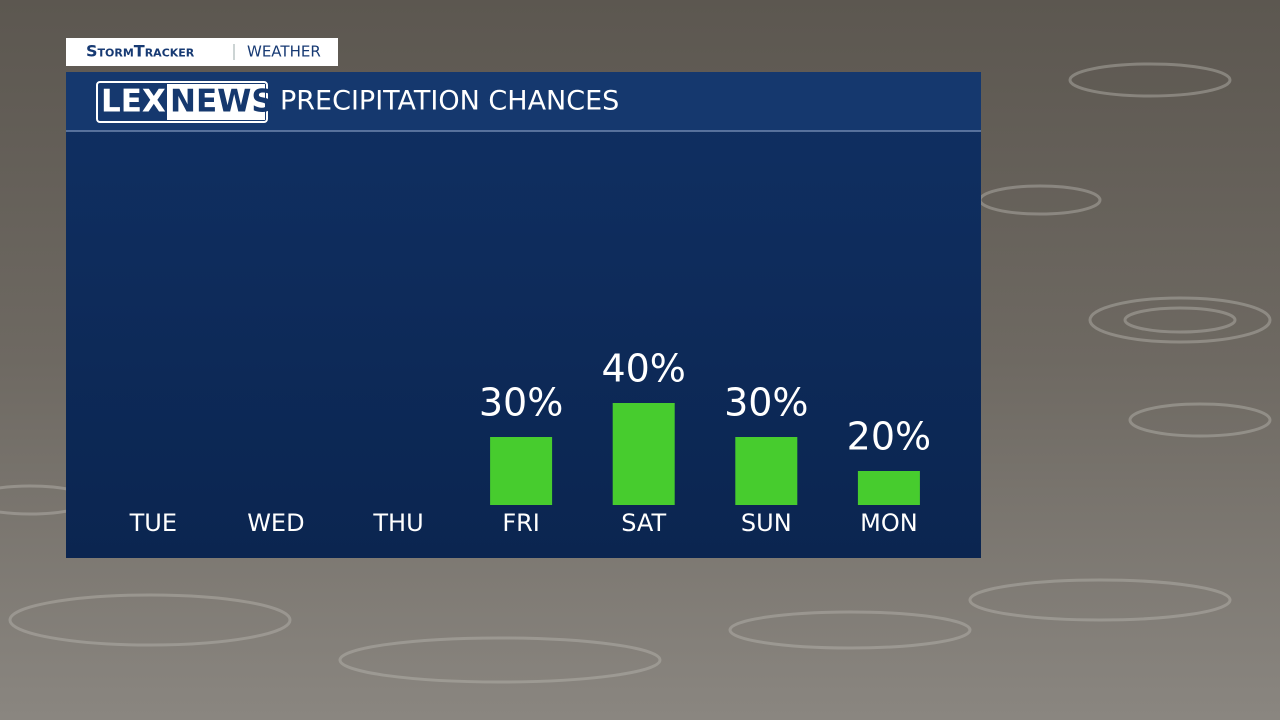 This screenshot has height=720, width=1280. Describe the element at coordinates (643, 523) in the screenshot. I see `x-tick-label: SAT` at that location.